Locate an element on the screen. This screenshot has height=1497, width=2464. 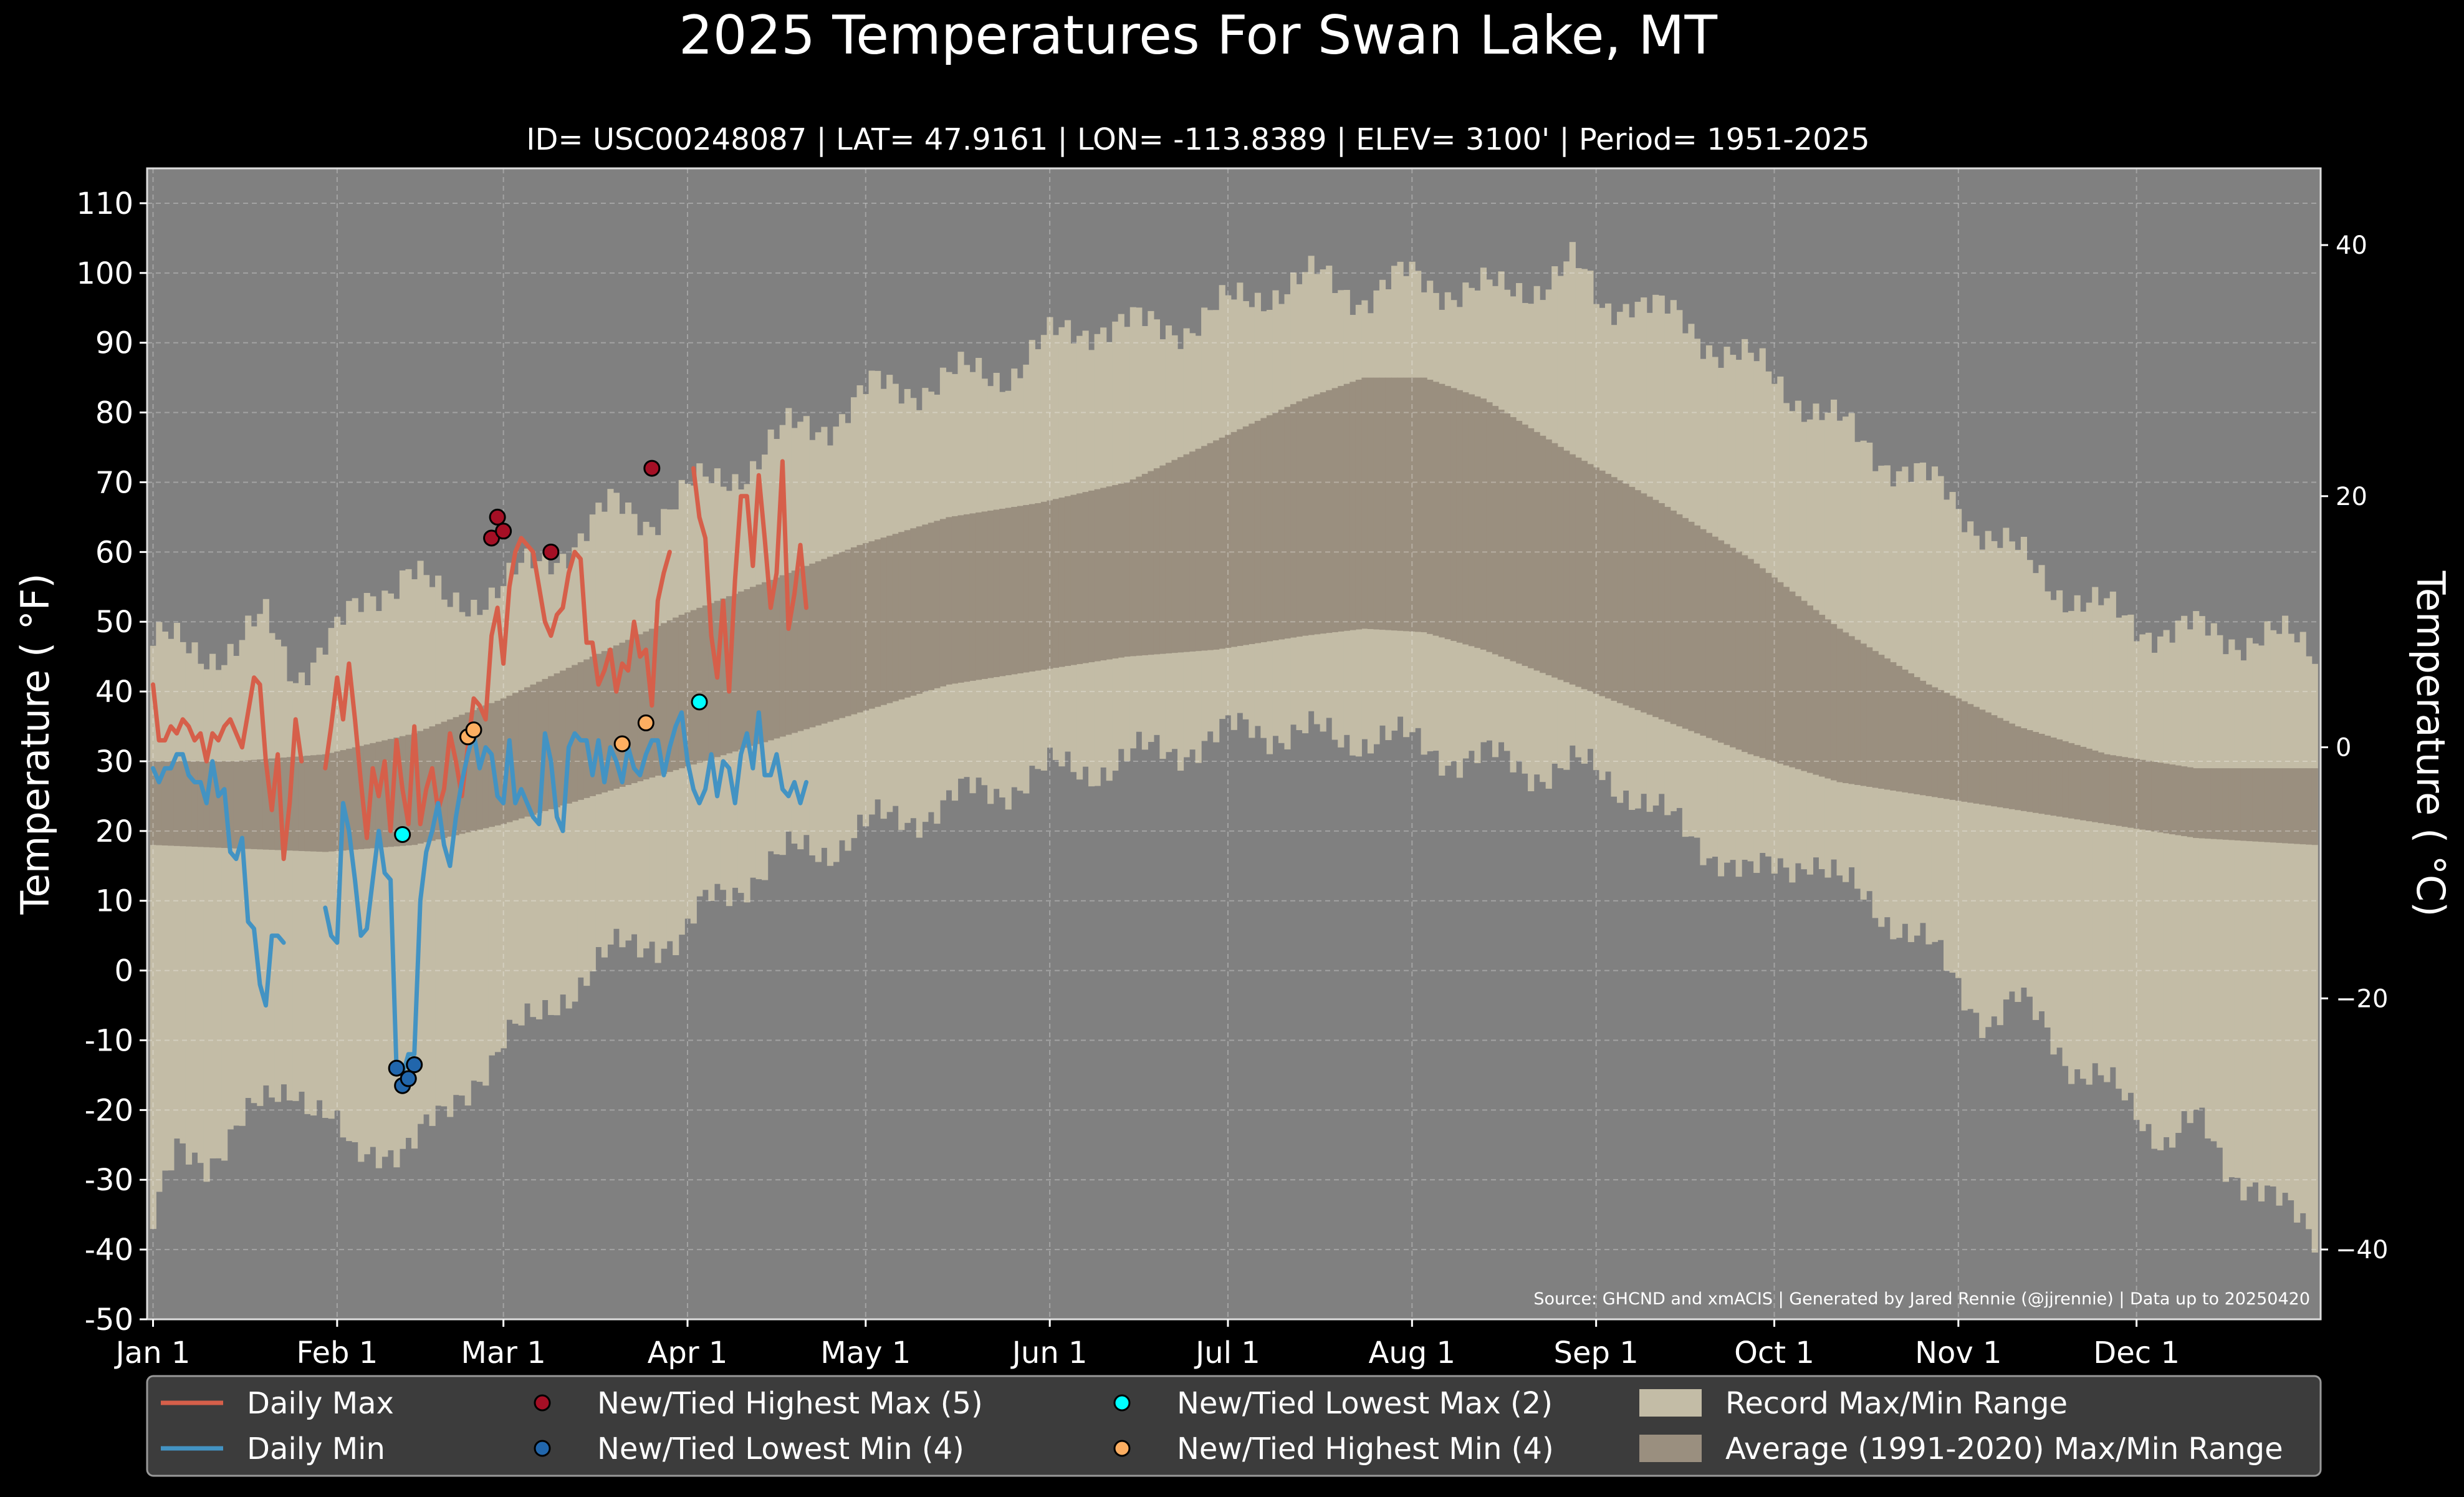
y-tick-label: 110 is located at coordinates (105, 203).